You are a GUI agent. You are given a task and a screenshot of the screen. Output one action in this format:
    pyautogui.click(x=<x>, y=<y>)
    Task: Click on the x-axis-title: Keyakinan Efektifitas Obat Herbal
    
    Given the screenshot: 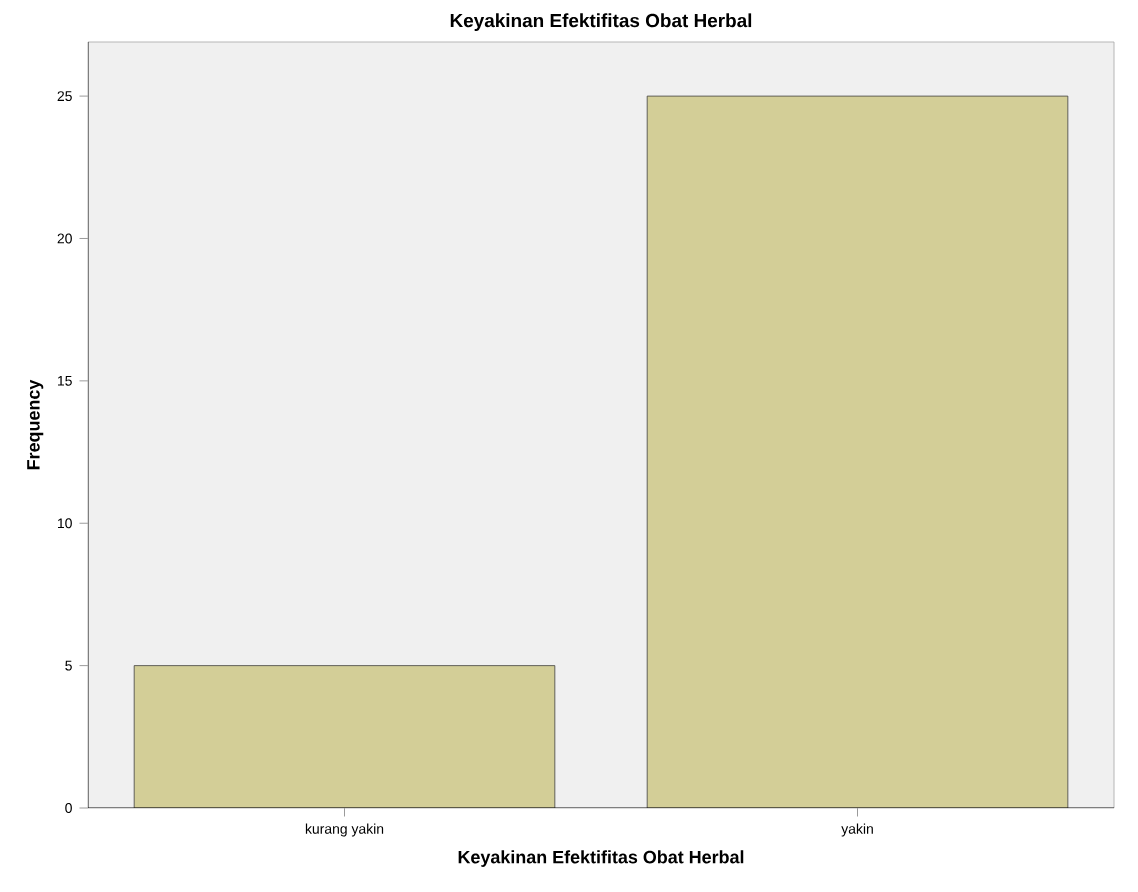 What is the action you would take?
    pyautogui.click(x=601, y=858)
    